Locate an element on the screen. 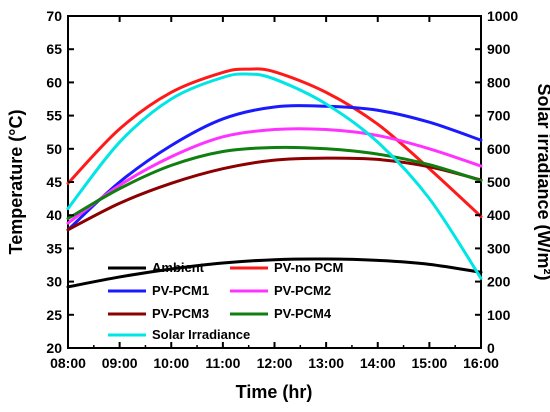 The image size is (550, 412). legend-label: PV-no PCM is located at coordinates (308, 267).